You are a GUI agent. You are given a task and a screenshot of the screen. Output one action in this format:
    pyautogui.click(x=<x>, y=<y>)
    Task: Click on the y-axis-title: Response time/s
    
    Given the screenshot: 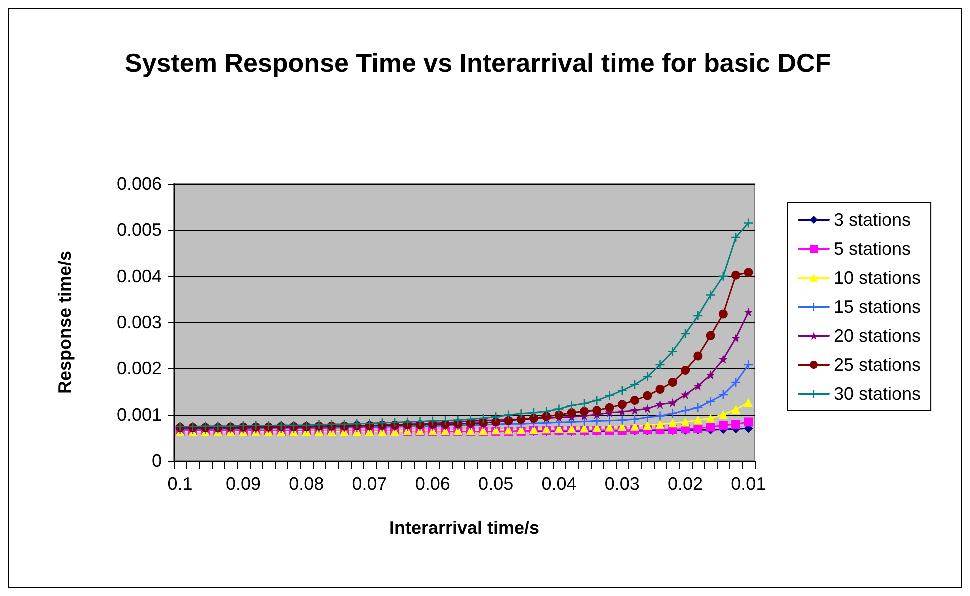 What is the action you would take?
    pyautogui.click(x=65, y=322)
    